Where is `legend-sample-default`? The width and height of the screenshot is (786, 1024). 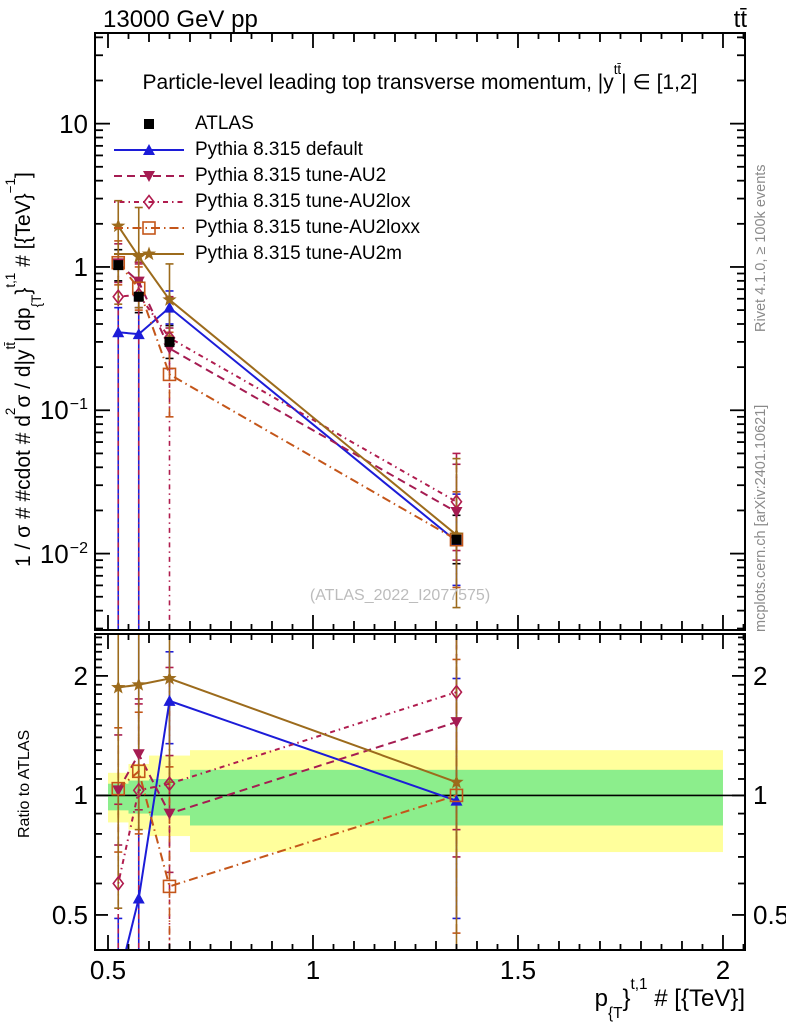 legend-sample-default is located at coordinates (149, 149).